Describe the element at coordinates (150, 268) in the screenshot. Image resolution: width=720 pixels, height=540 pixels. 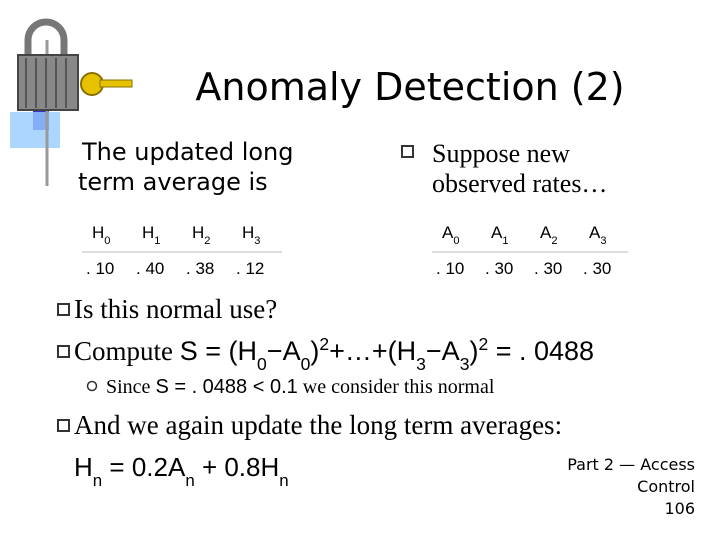
I see `table-cell: . 40` at that location.